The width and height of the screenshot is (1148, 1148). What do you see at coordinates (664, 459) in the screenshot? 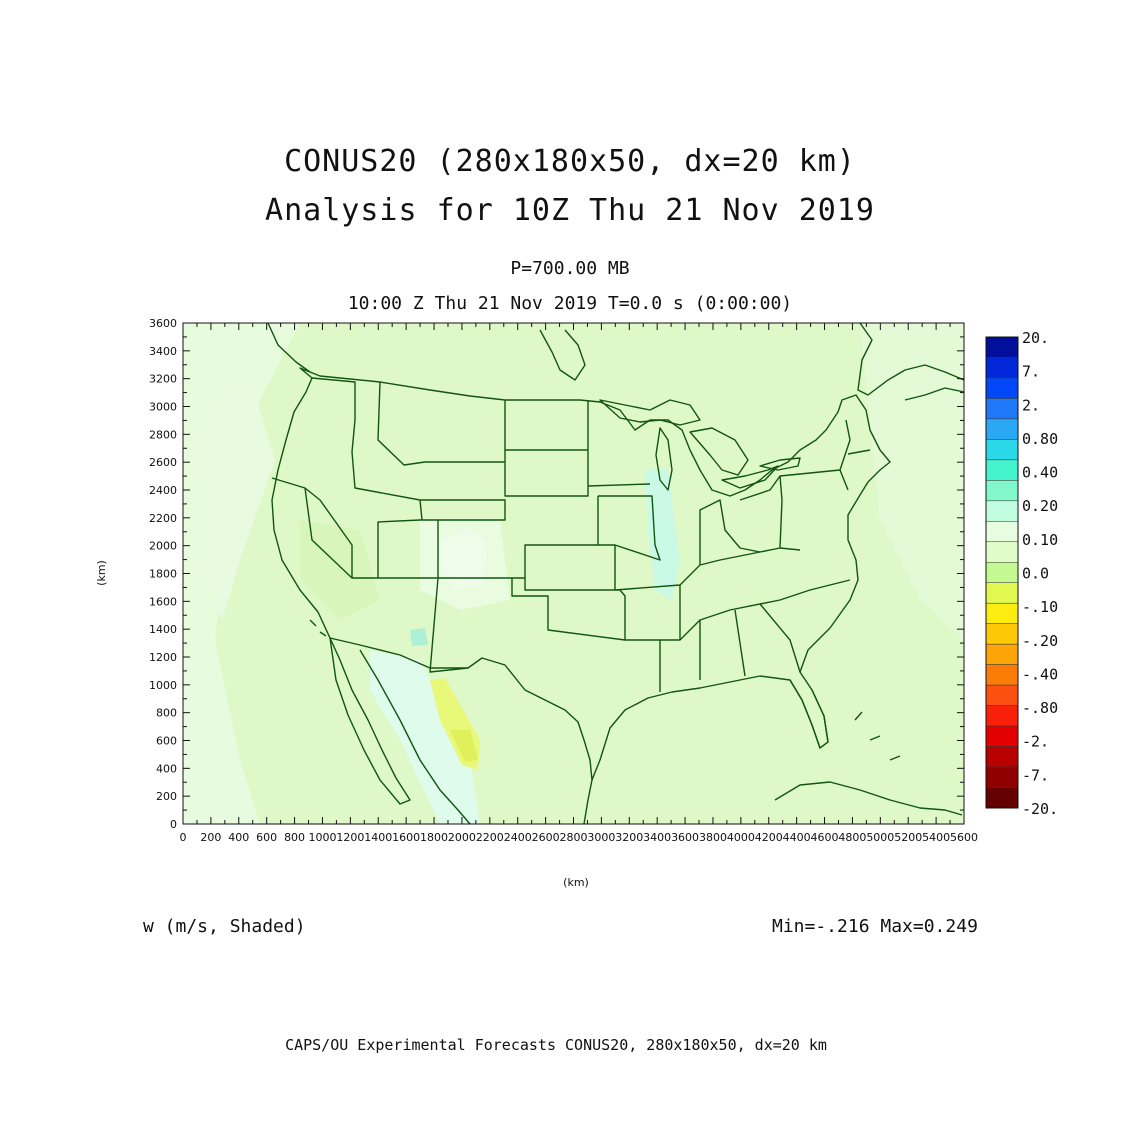
I see `lake-michigan` at bounding box center [664, 459].